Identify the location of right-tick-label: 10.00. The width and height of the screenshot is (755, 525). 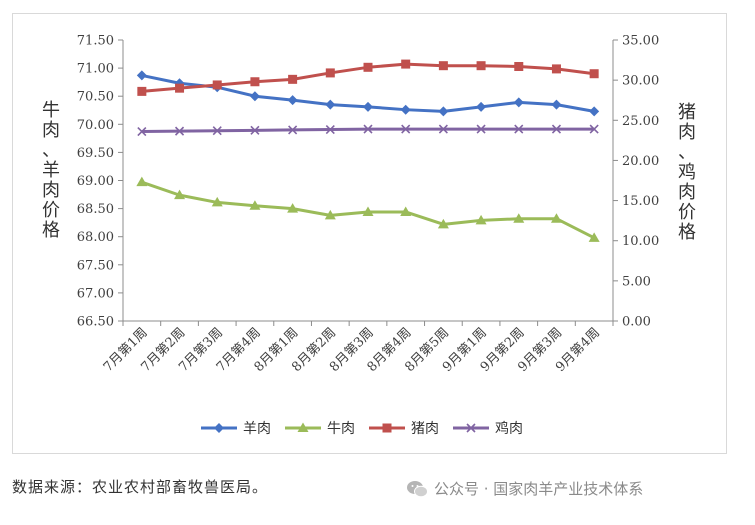
(640, 241).